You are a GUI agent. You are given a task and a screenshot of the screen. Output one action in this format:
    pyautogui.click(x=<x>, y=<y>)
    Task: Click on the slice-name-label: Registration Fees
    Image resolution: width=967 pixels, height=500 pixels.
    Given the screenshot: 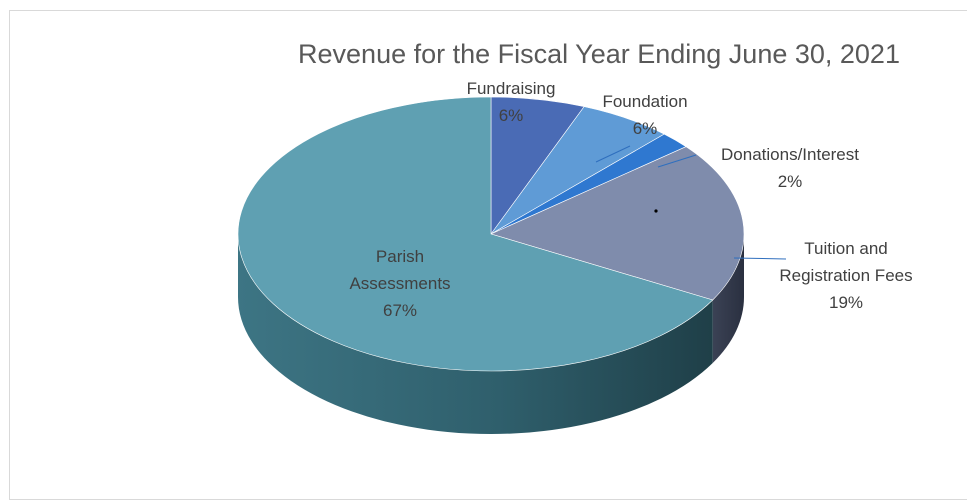 What is the action you would take?
    pyautogui.click(x=845, y=275)
    